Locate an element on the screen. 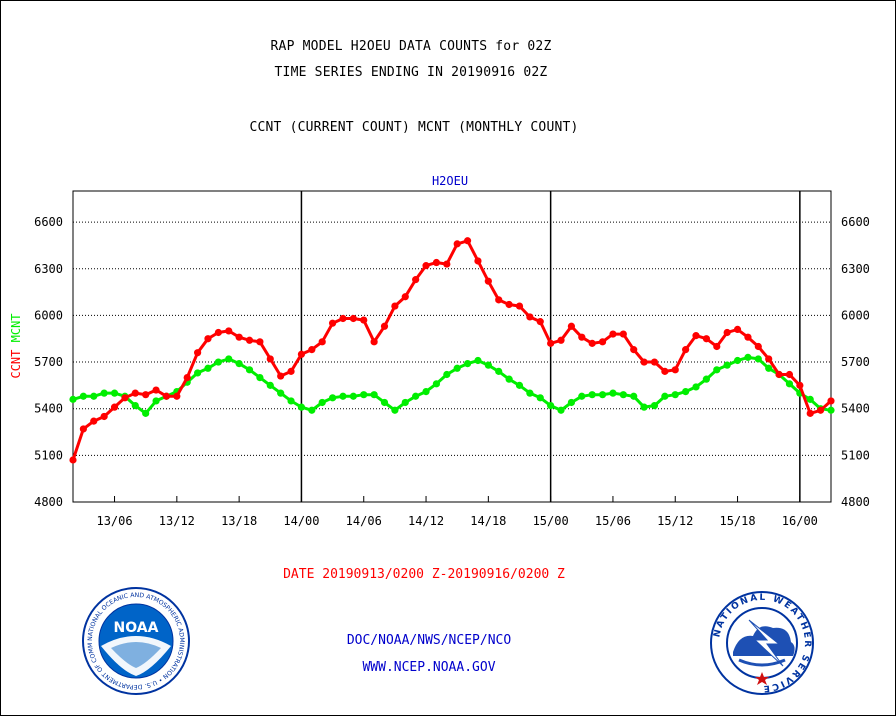 Image resolution: width=896 pixels, height=716 pixels. y-axis-label: CCNT MCNT is located at coordinates (16, 345).